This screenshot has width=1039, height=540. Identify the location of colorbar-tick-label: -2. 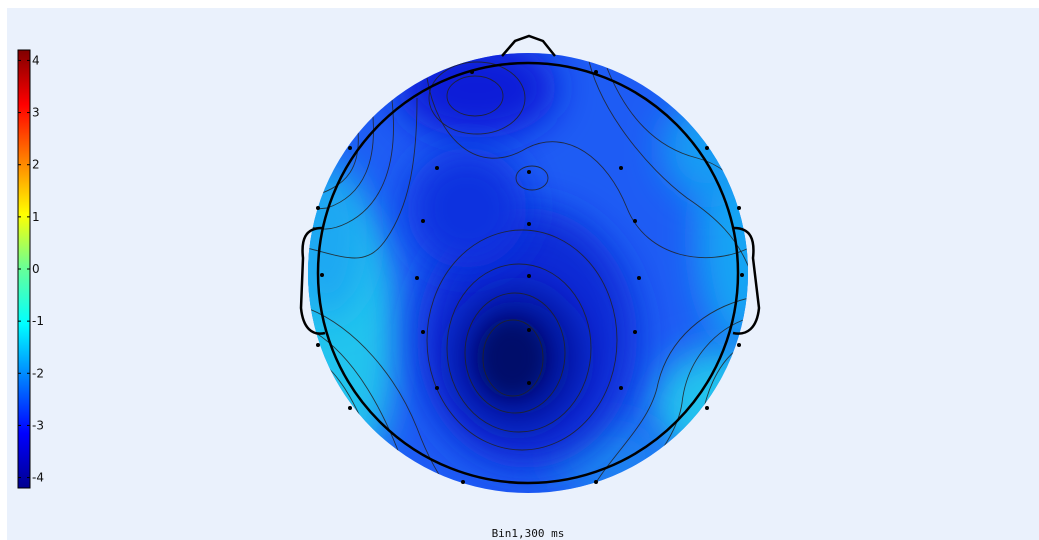
(38, 373).